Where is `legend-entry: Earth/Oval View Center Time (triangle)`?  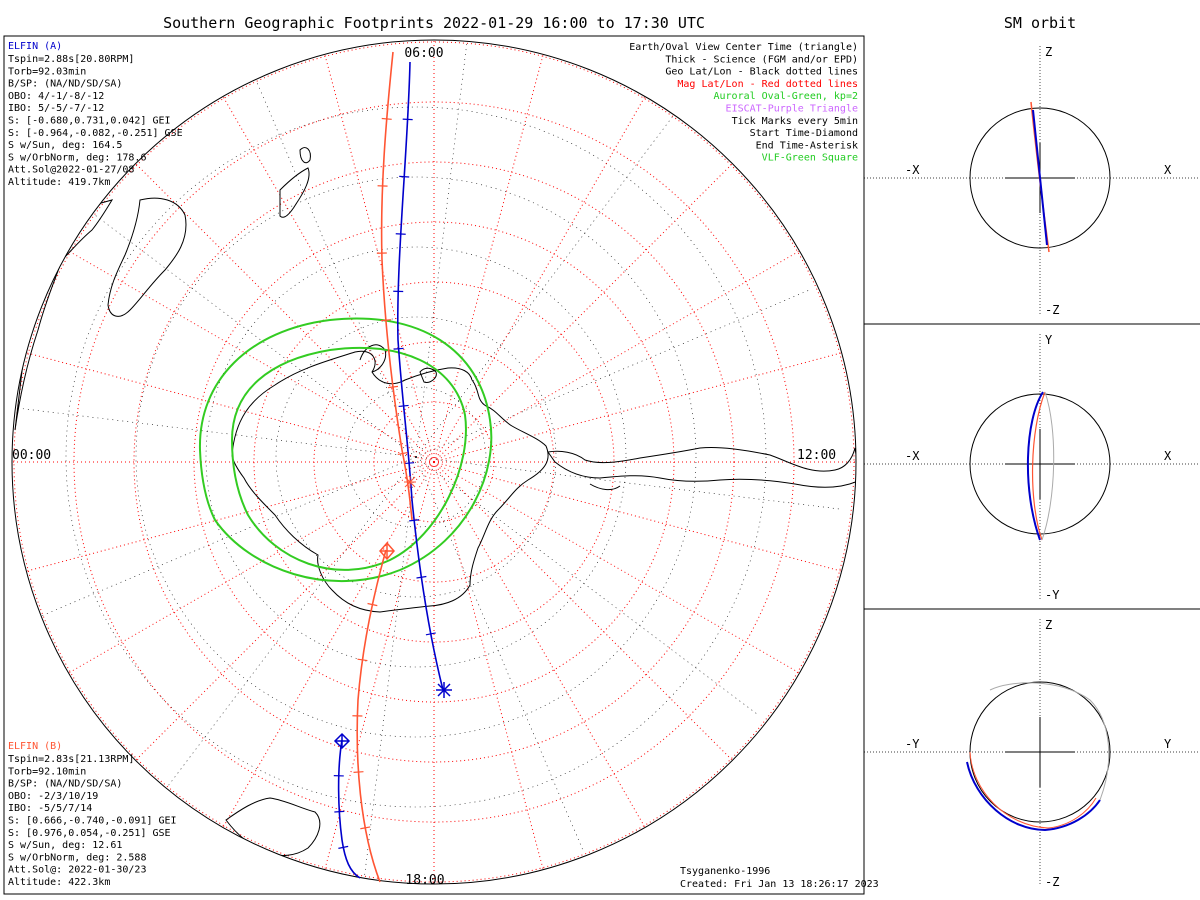 legend-entry: Earth/Oval View Center Time (triangle) is located at coordinates (743, 47).